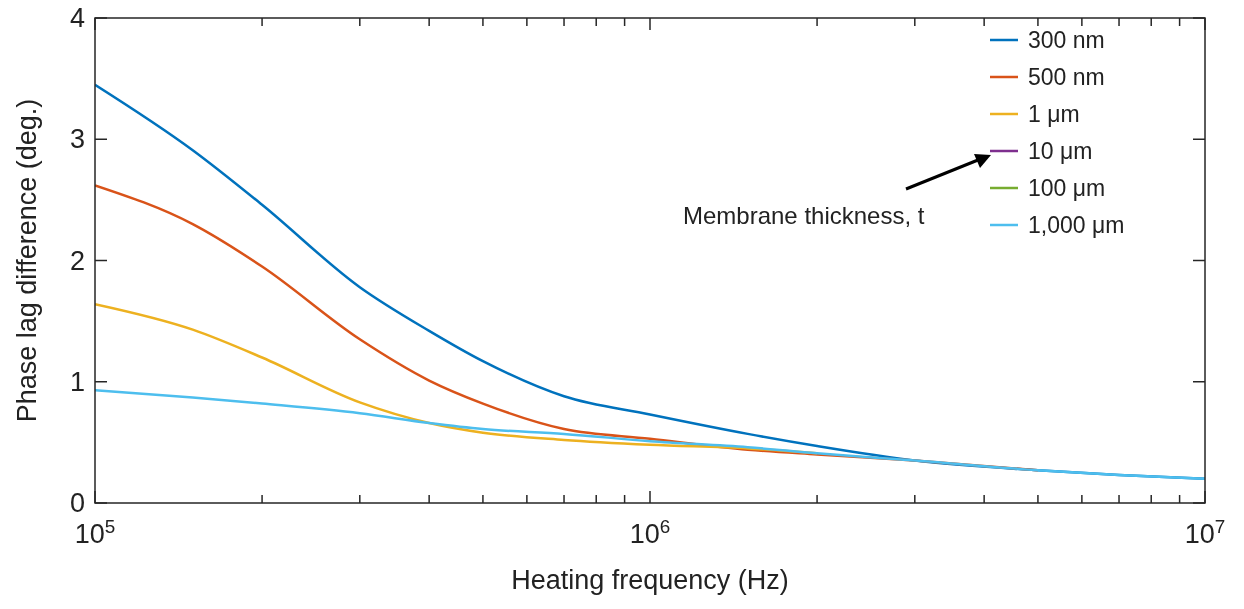  What do you see at coordinates (1060, 151) in the screenshot?
I see `legend-label: 10 μm` at bounding box center [1060, 151].